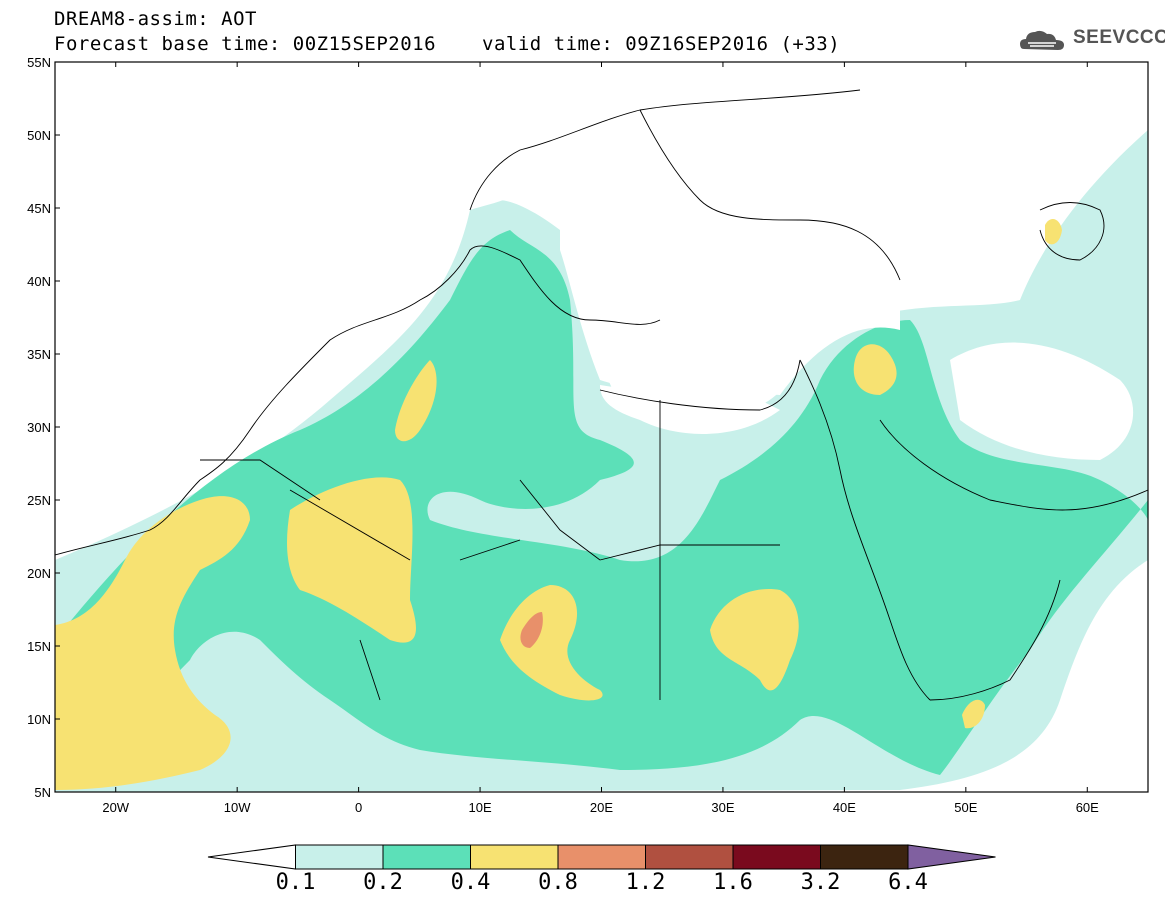  I want to click on lon-tick-label: 10E, so click(479, 807).